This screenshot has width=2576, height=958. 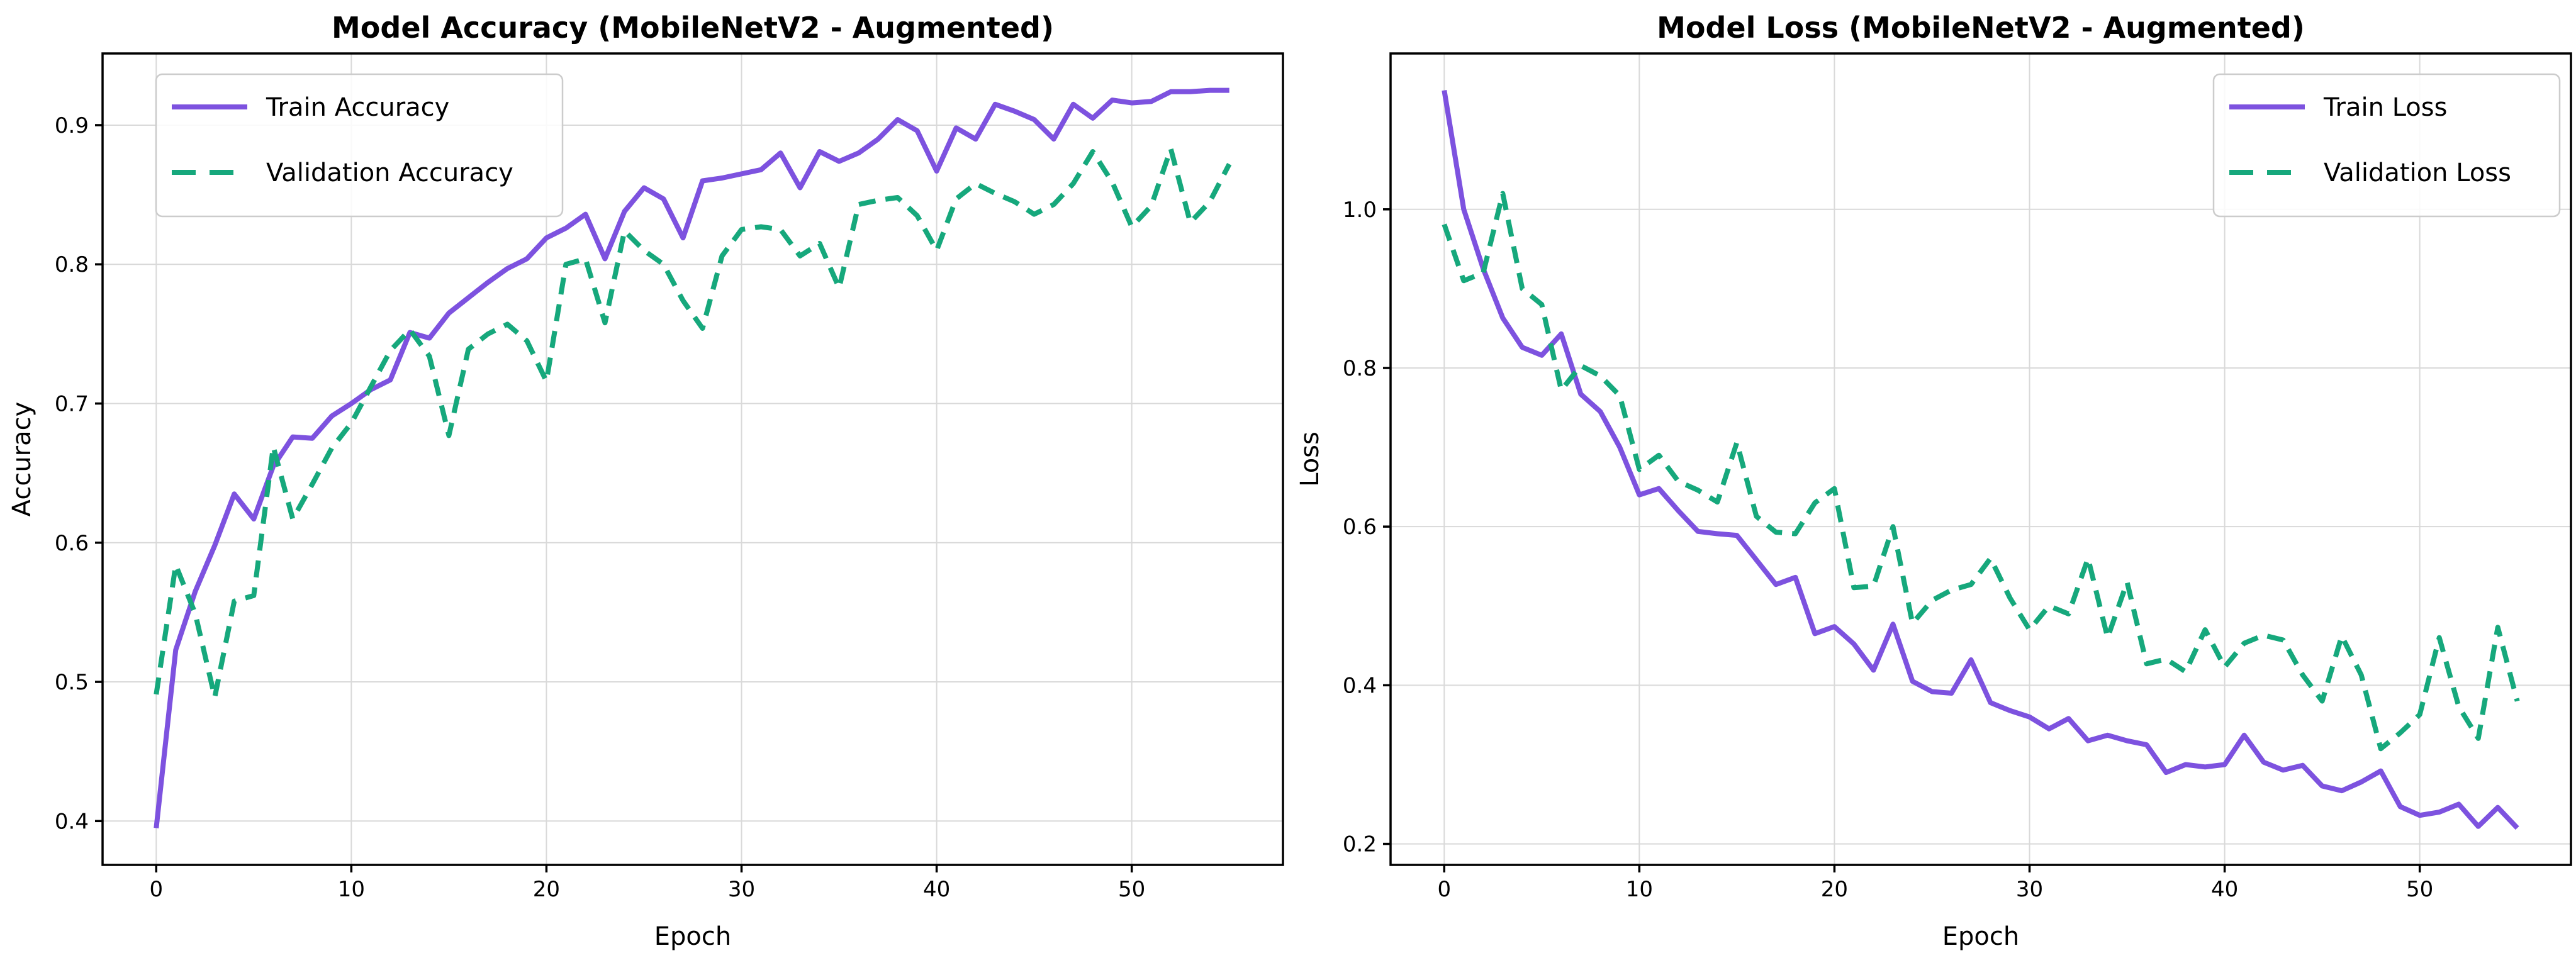 What do you see at coordinates (72, 682) in the screenshot?
I see `y-tick-label: 0.5` at bounding box center [72, 682].